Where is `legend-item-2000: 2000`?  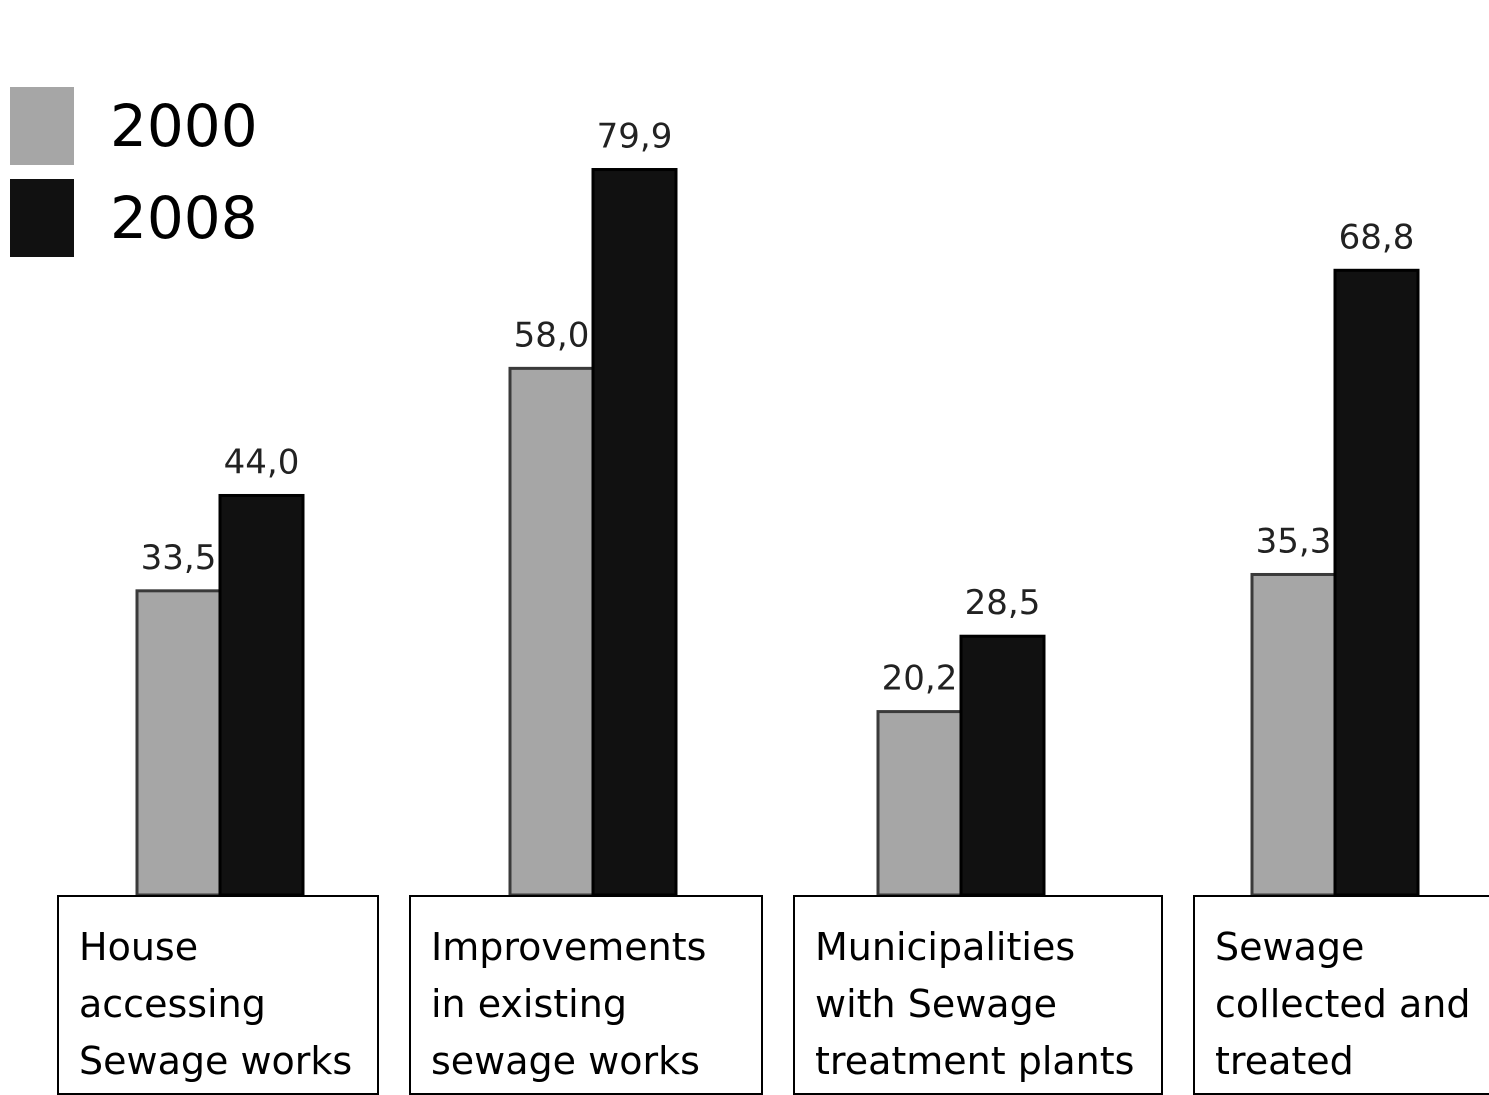 legend-item-2000: 2000 is located at coordinates (134, 126).